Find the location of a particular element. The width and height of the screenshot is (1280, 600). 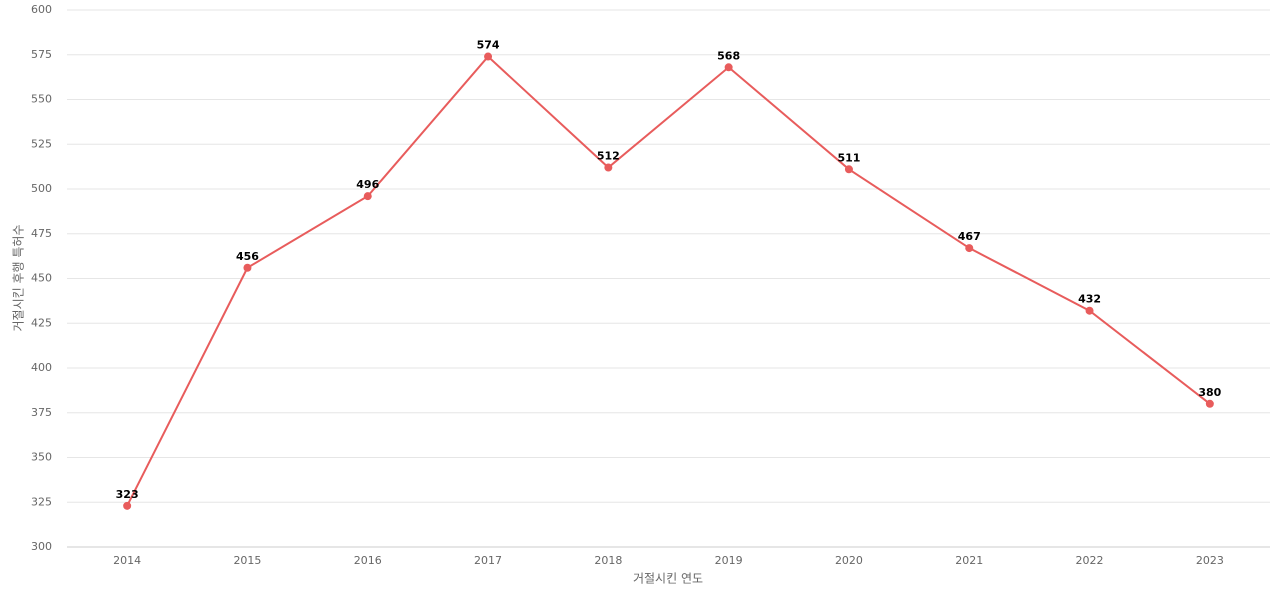

data-label: 511 is located at coordinates (848, 157).